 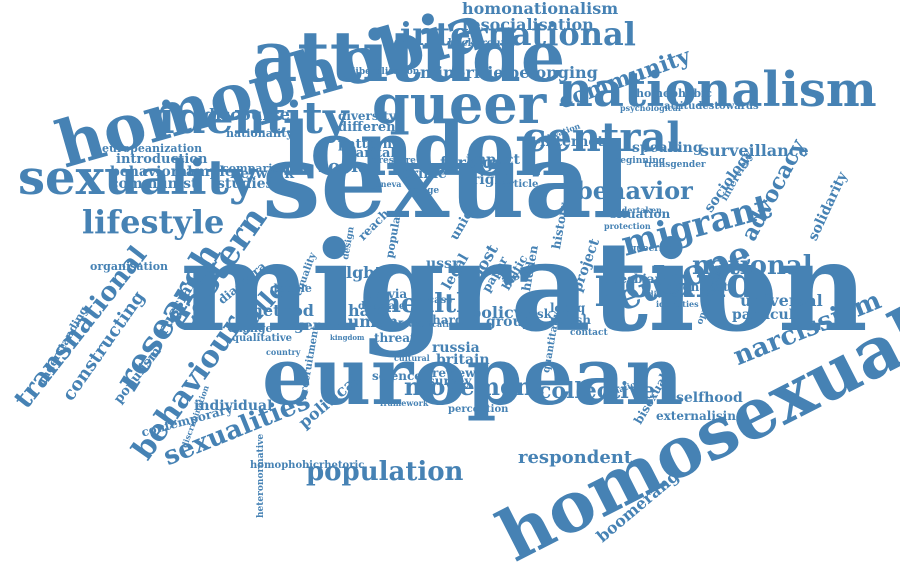 I want to click on word-marital: marital, so click(x=369, y=153).